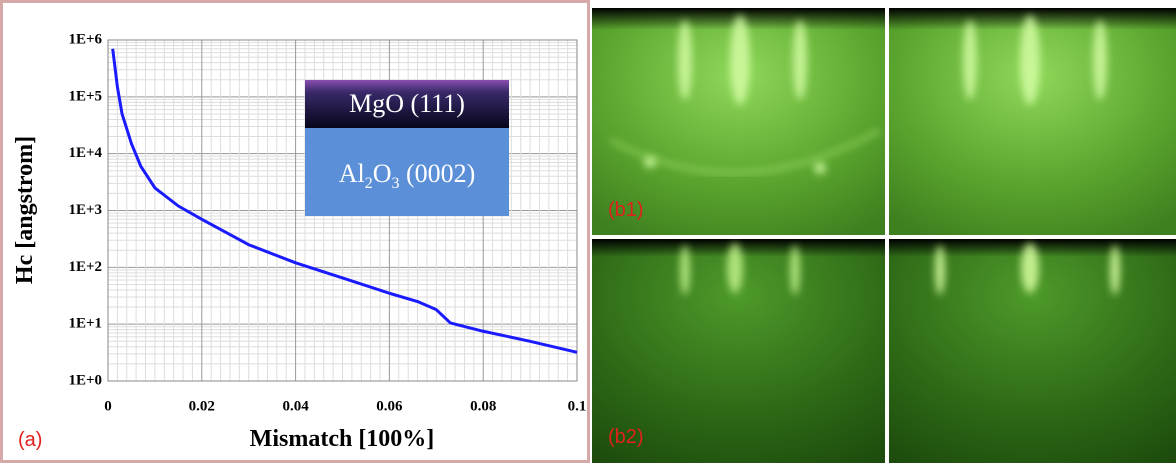  What do you see at coordinates (85, 324) in the screenshot?
I see `y-tick-label: 1E+1` at bounding box center [85, 324].